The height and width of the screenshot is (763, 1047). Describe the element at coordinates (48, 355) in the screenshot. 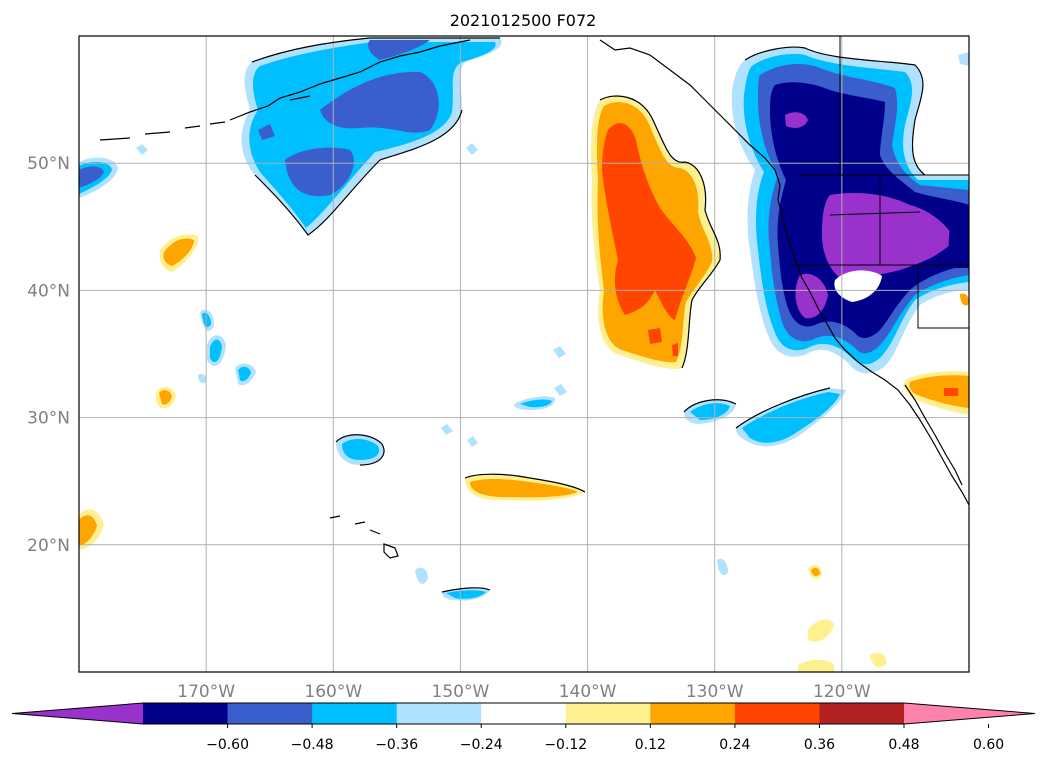

I see `latitude-labels: 20°N 30°N 40°N 50°N` at that location.